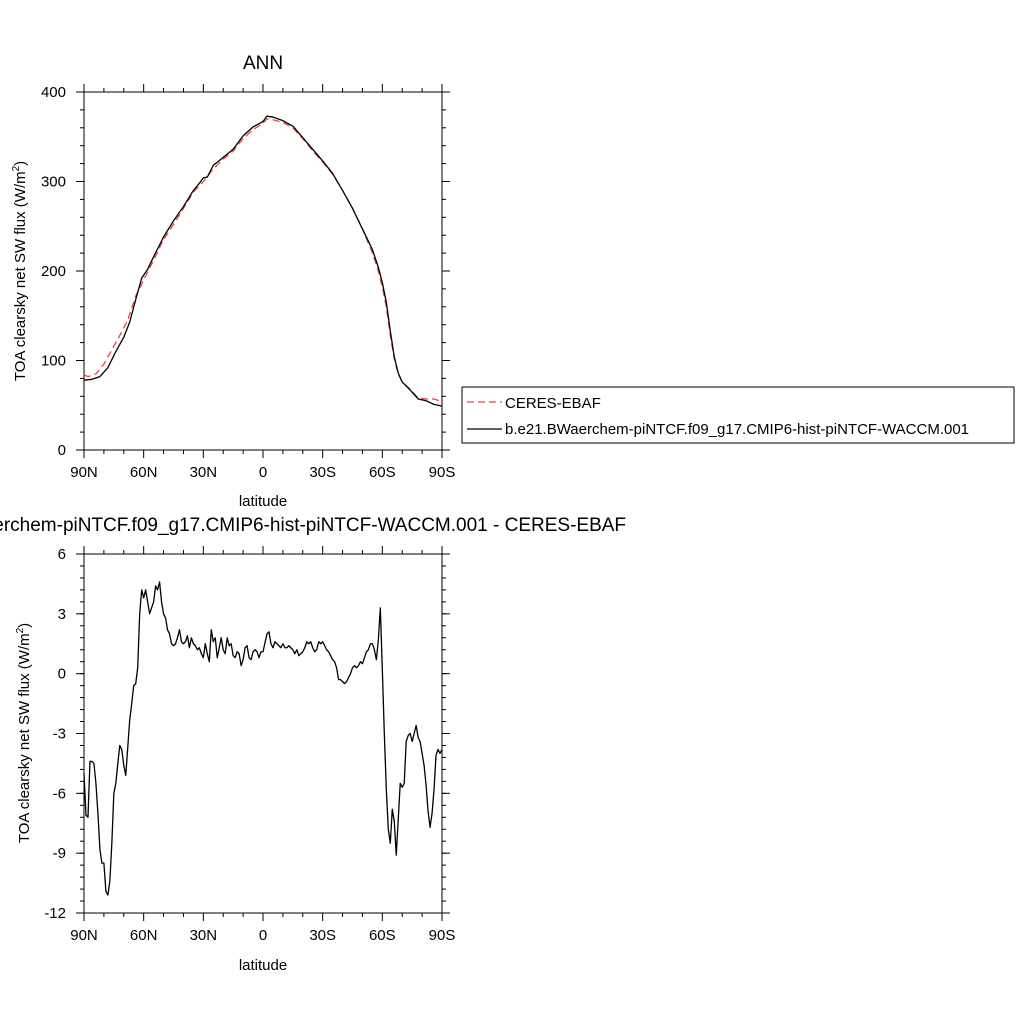 Image resolution: width=1024 pixels, height=1024 pixels. I want to click on top-series-line-model, so click(263, 261).